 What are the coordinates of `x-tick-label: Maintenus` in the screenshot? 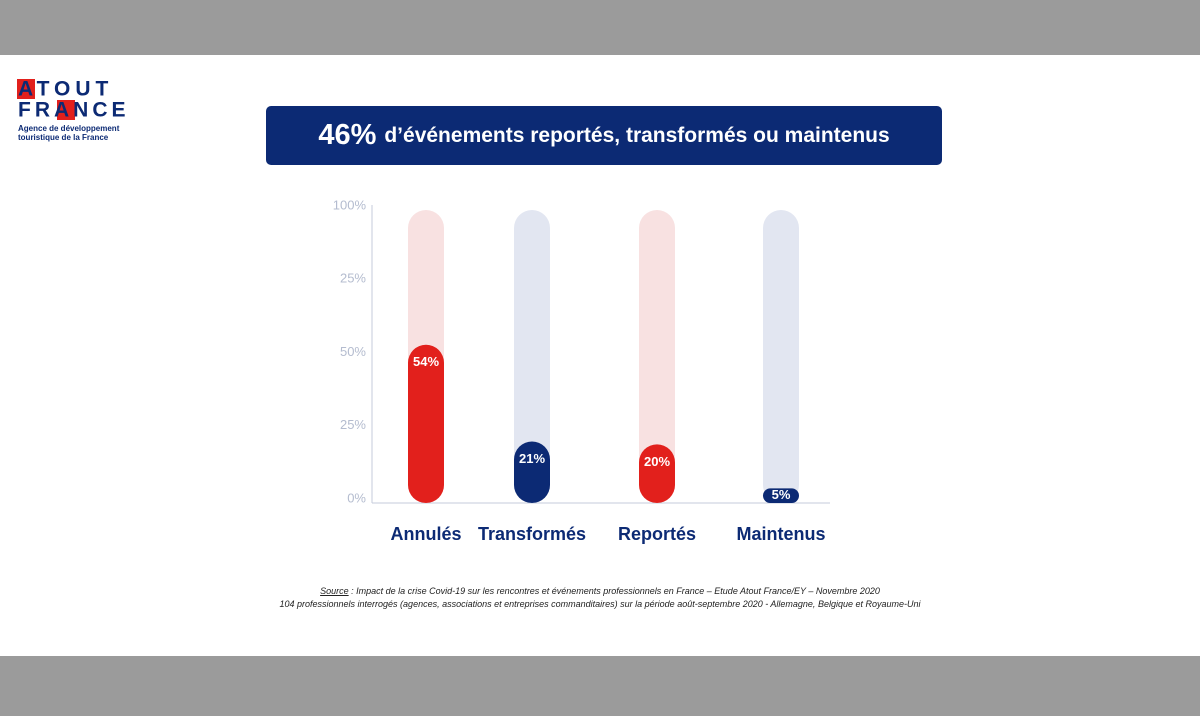 It's located at (780, 534).